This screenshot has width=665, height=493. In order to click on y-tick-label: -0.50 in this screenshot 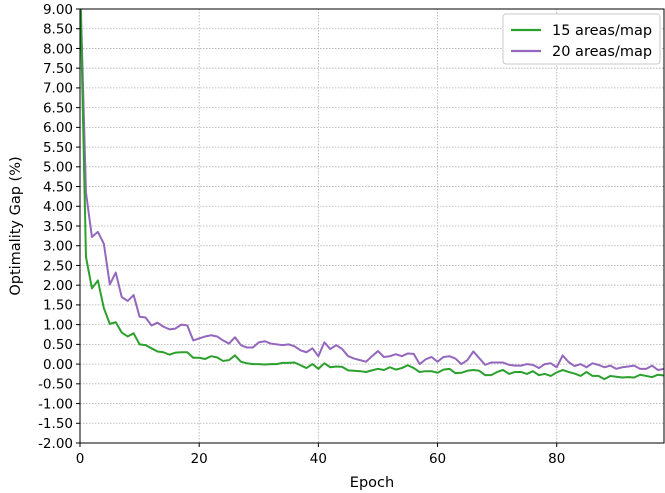, I will do `click(55, 385)`.